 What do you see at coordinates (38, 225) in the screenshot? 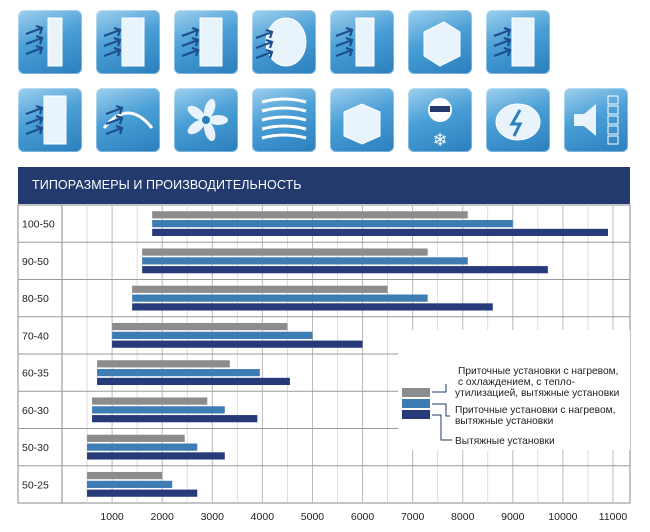
I see `category-label: 100-50` at bounding box center [38, 225].